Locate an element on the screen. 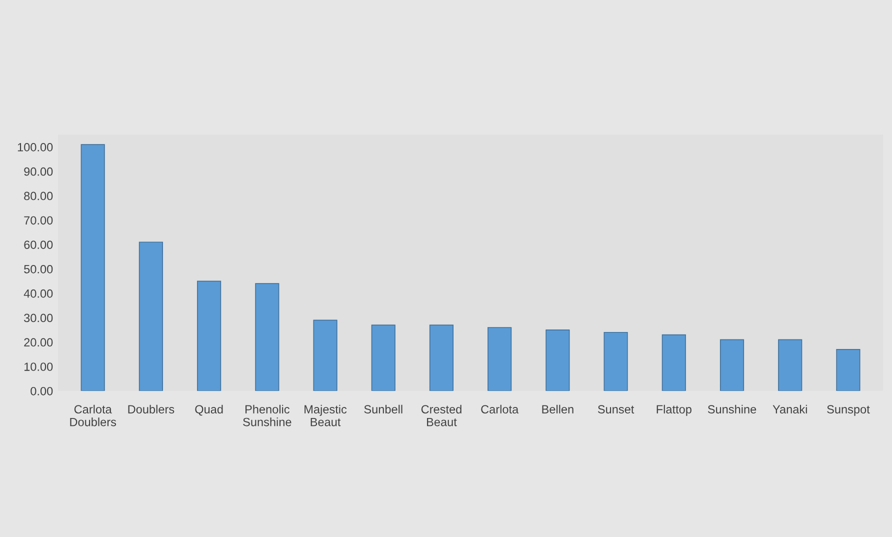 This screenshot has width=892, height=537. x-tick-label: Carlota is located at coordinates (500, 409).